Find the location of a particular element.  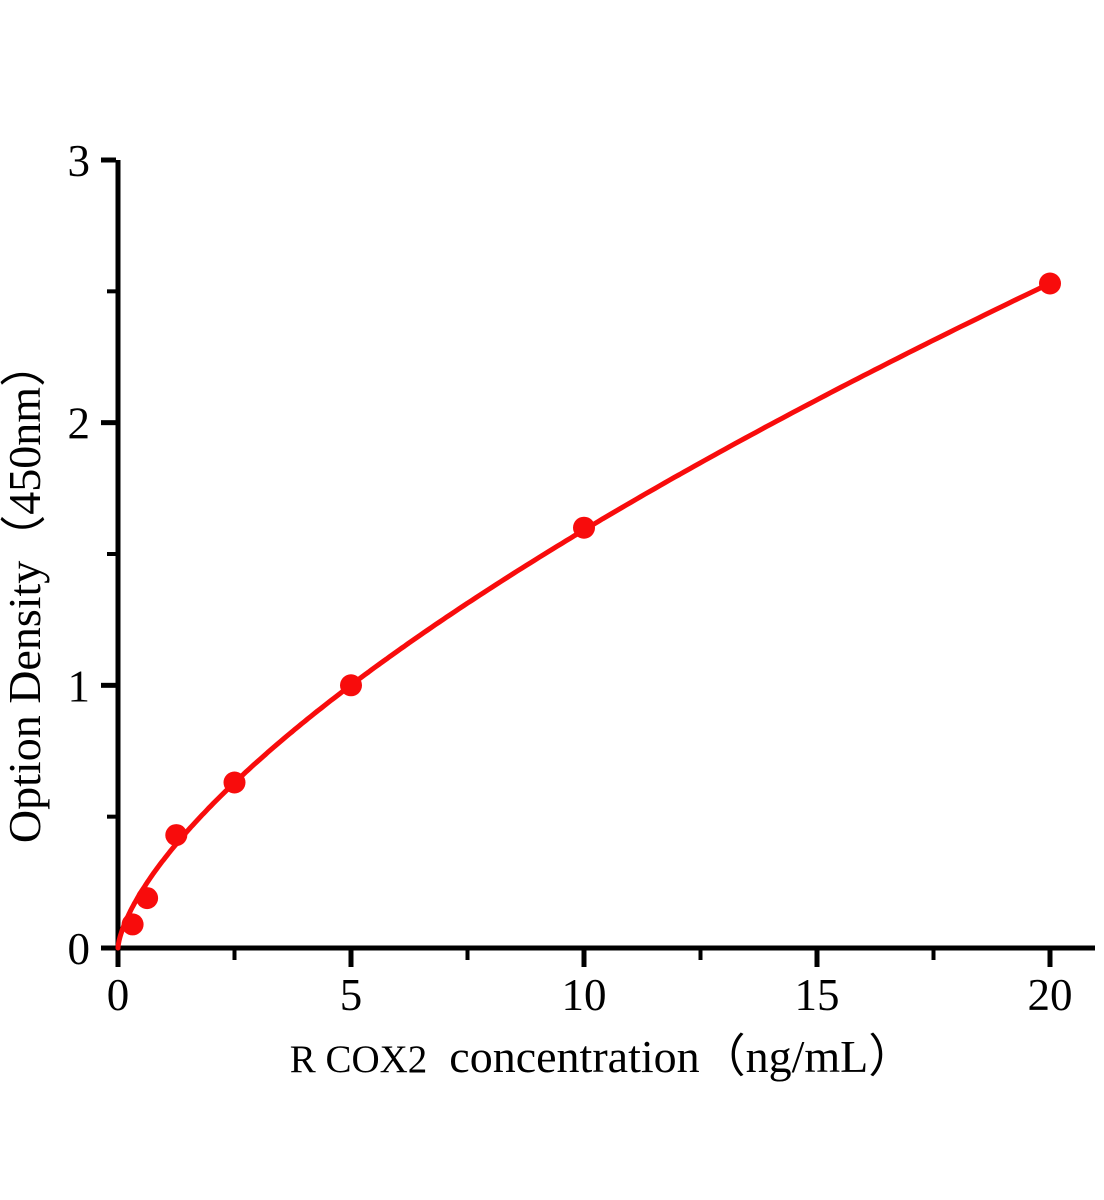

x-tick-label: 5 is located at coordinates (351, 995).